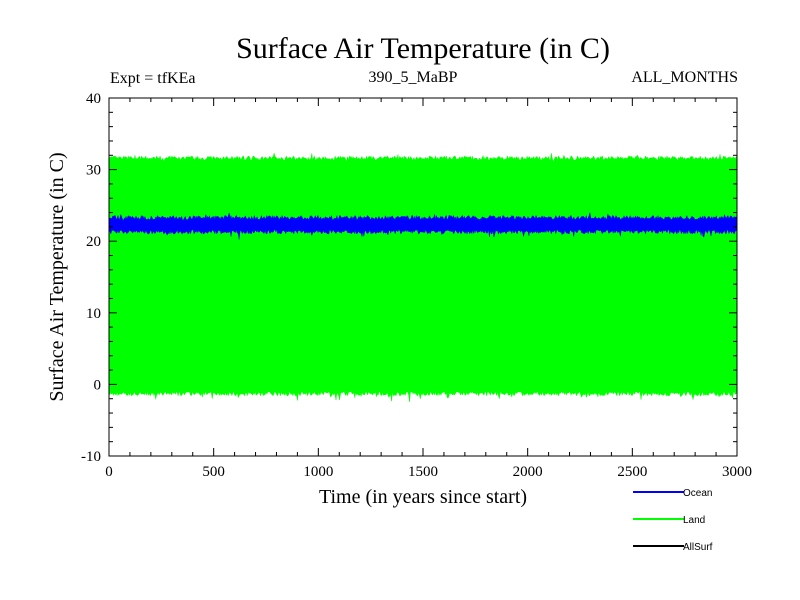  I want to click on period-label: 390_5_MaBP, so click(413, 77).